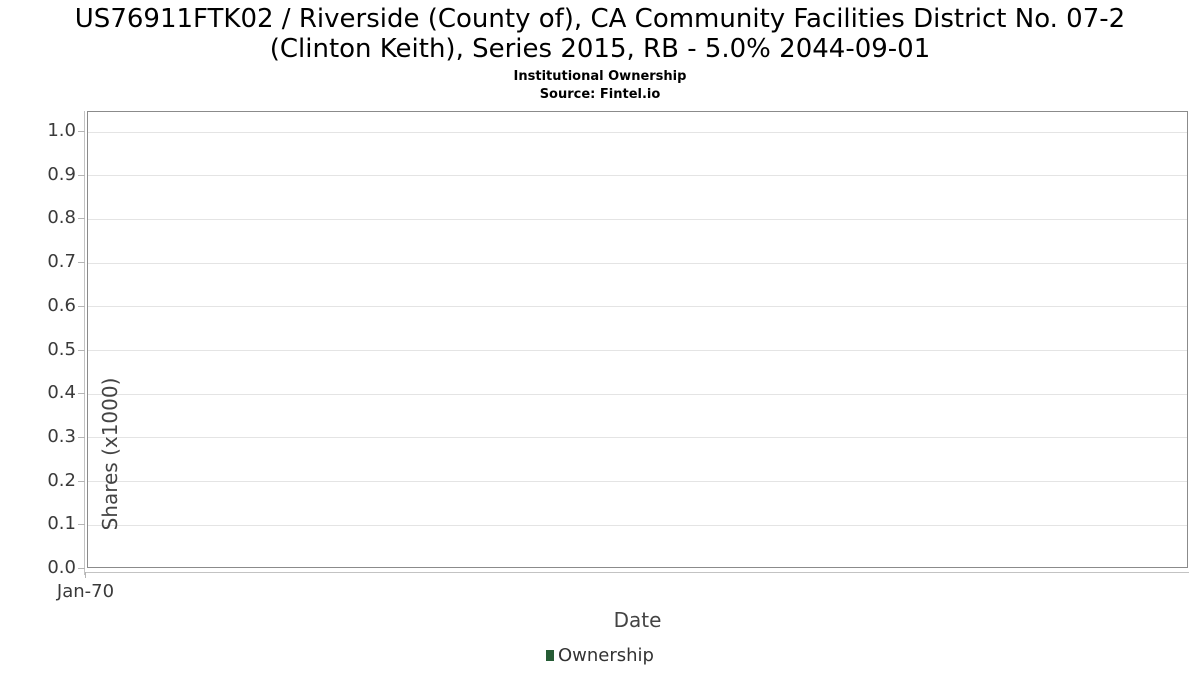  Describe the element at coordinates (61, 567) in the screenshot. I see `y-tick-label-0.0: 0.0` at that location.